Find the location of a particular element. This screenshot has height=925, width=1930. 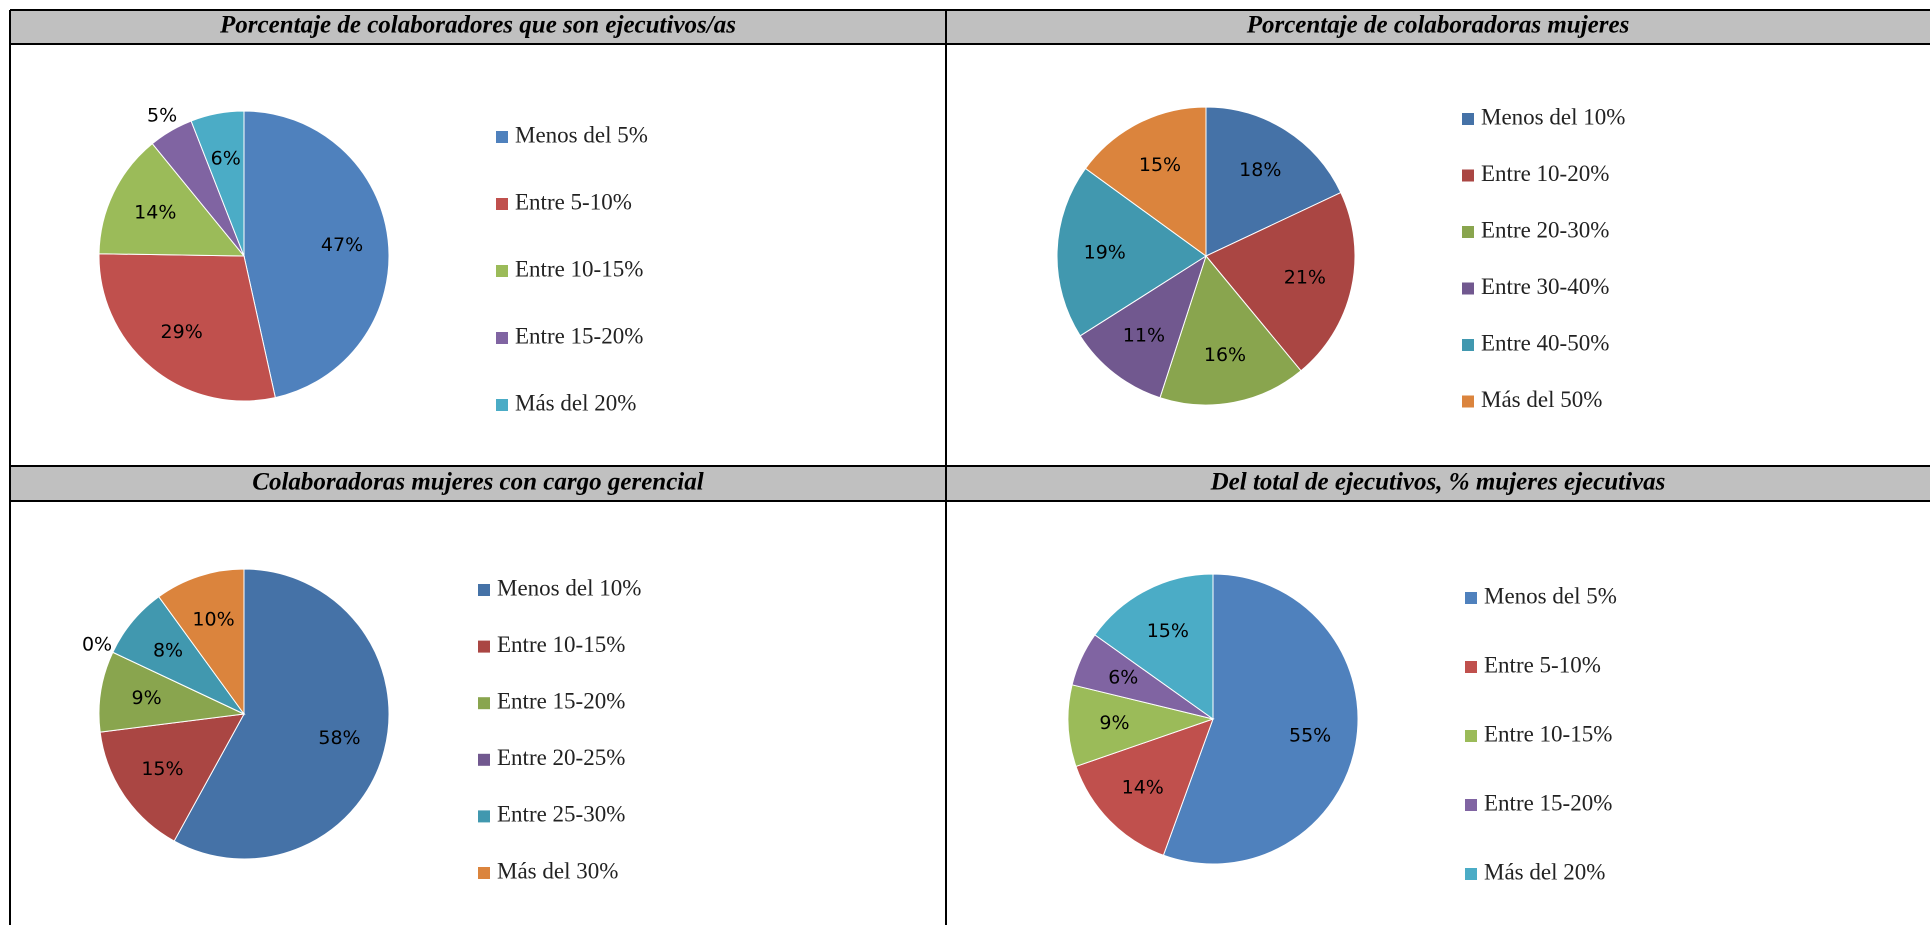

data-label: 29% is located at coordinates (182, 332).